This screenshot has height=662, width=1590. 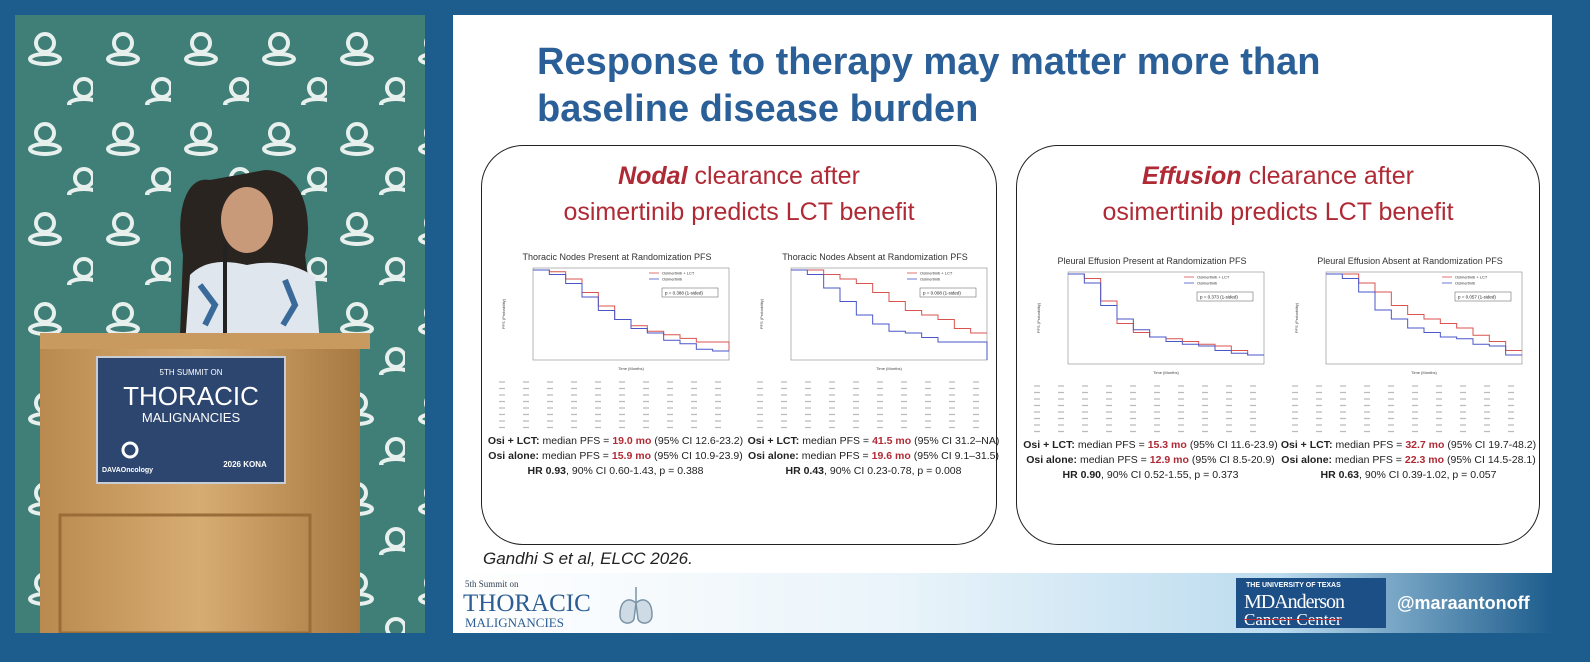 What do you see at coordinates (699, 441) in the screenshot?
I see `stat-ci: (95% CI 12.6-23.2)` at bounding box center [699, 441].